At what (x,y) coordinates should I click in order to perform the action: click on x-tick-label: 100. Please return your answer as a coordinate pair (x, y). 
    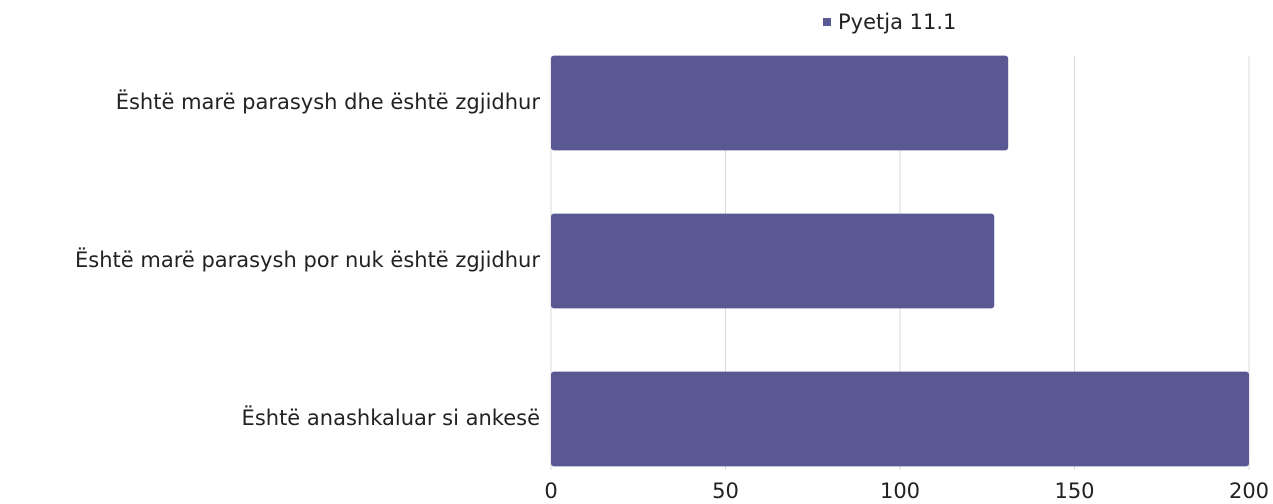
    Looking at the image, I should click on (900, 491).